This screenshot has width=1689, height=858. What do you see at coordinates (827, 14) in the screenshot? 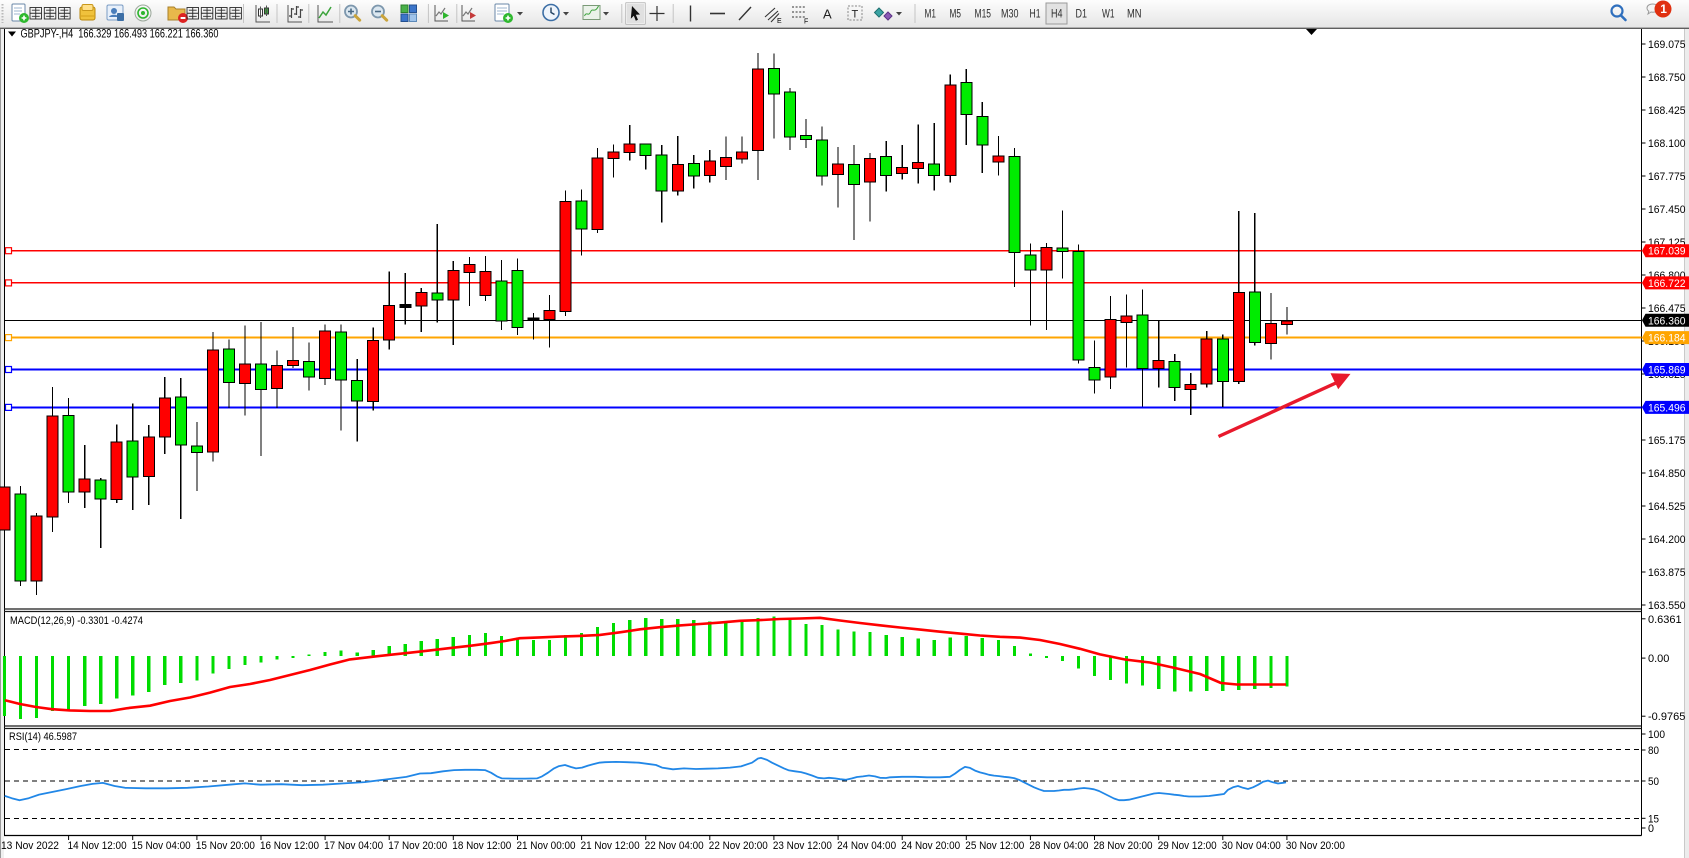
I see `svg-text: A` at bounding box center [827, 14].